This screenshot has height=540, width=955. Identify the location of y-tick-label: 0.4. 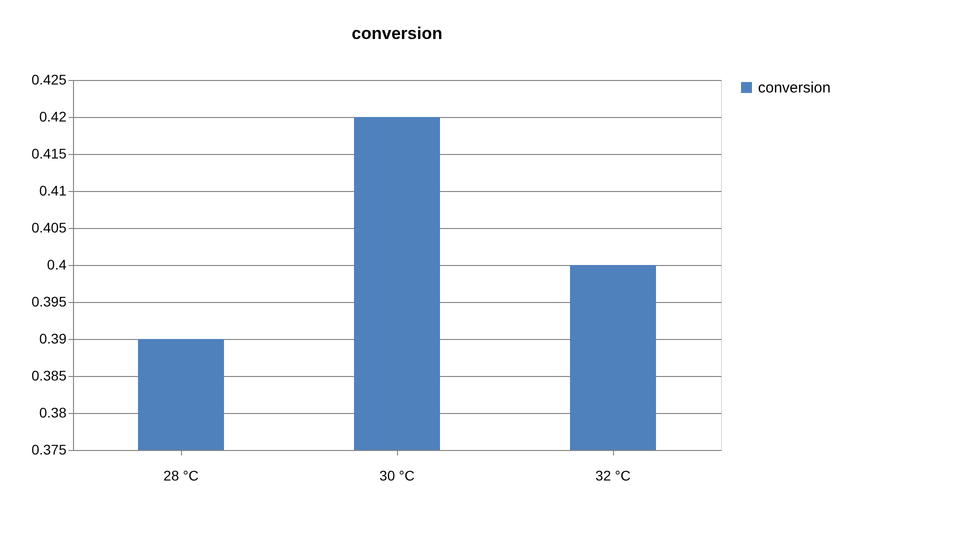
(57, 264).